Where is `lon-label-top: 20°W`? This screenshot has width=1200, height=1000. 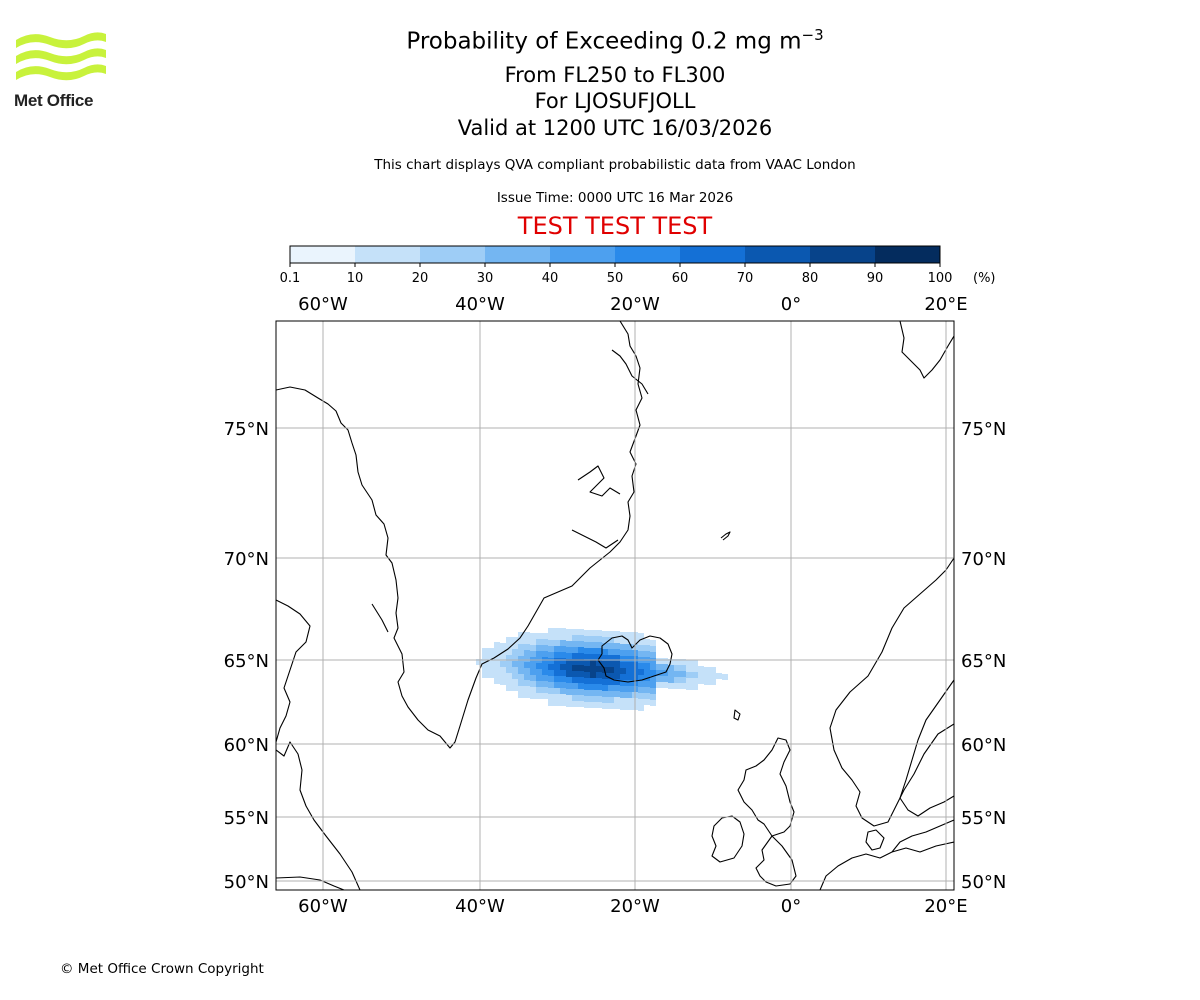
lon-label-top: 20°W is located at coordinates (635, 304).